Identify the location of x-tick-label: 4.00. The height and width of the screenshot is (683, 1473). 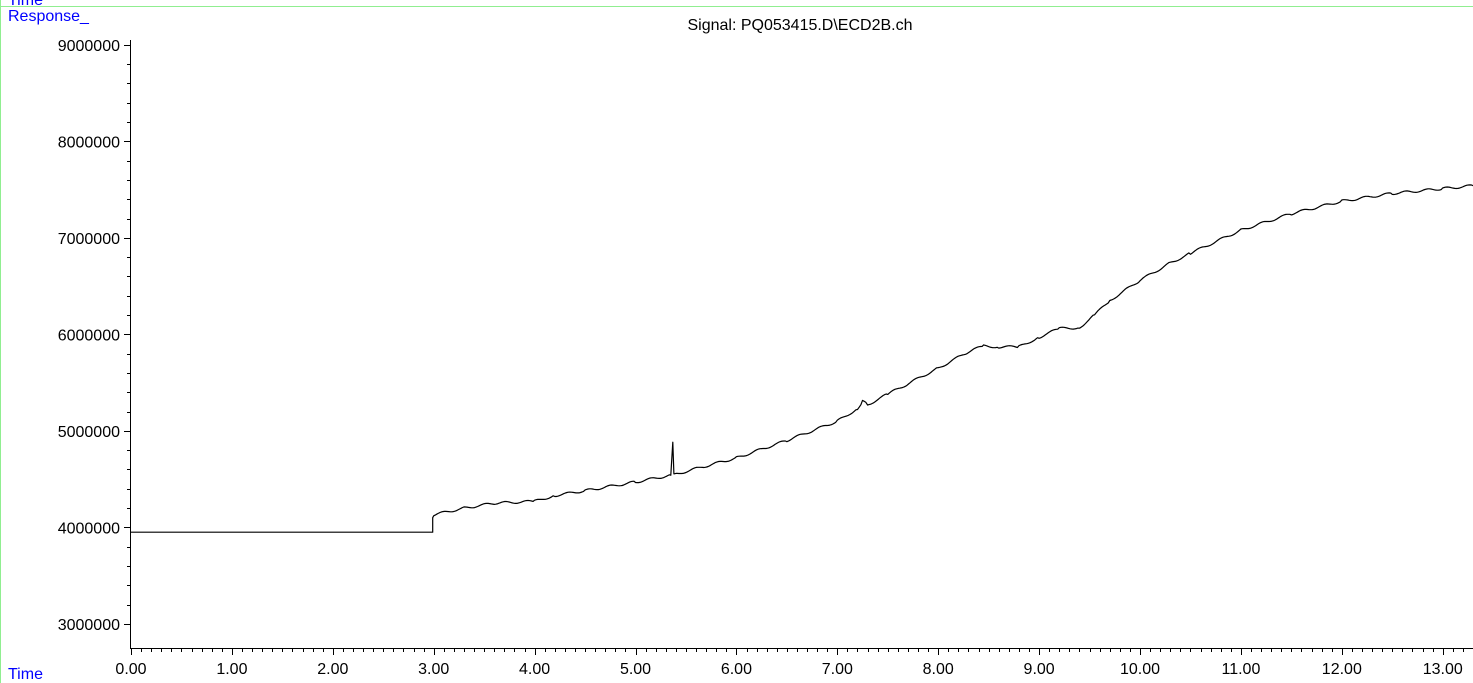
(534, 669).